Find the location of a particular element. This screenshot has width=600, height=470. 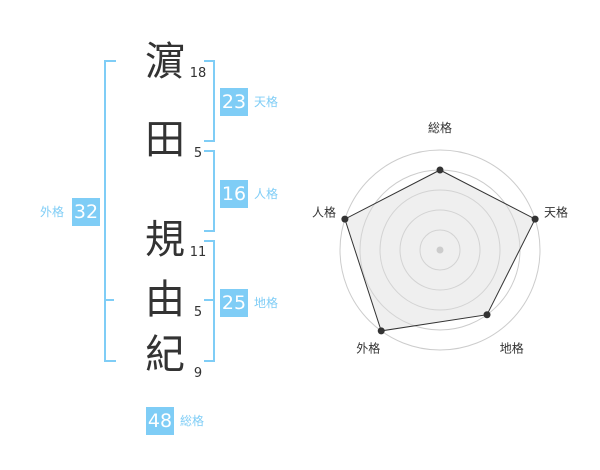

soukaku-badge: 48 is located at coordinates (160, 421).